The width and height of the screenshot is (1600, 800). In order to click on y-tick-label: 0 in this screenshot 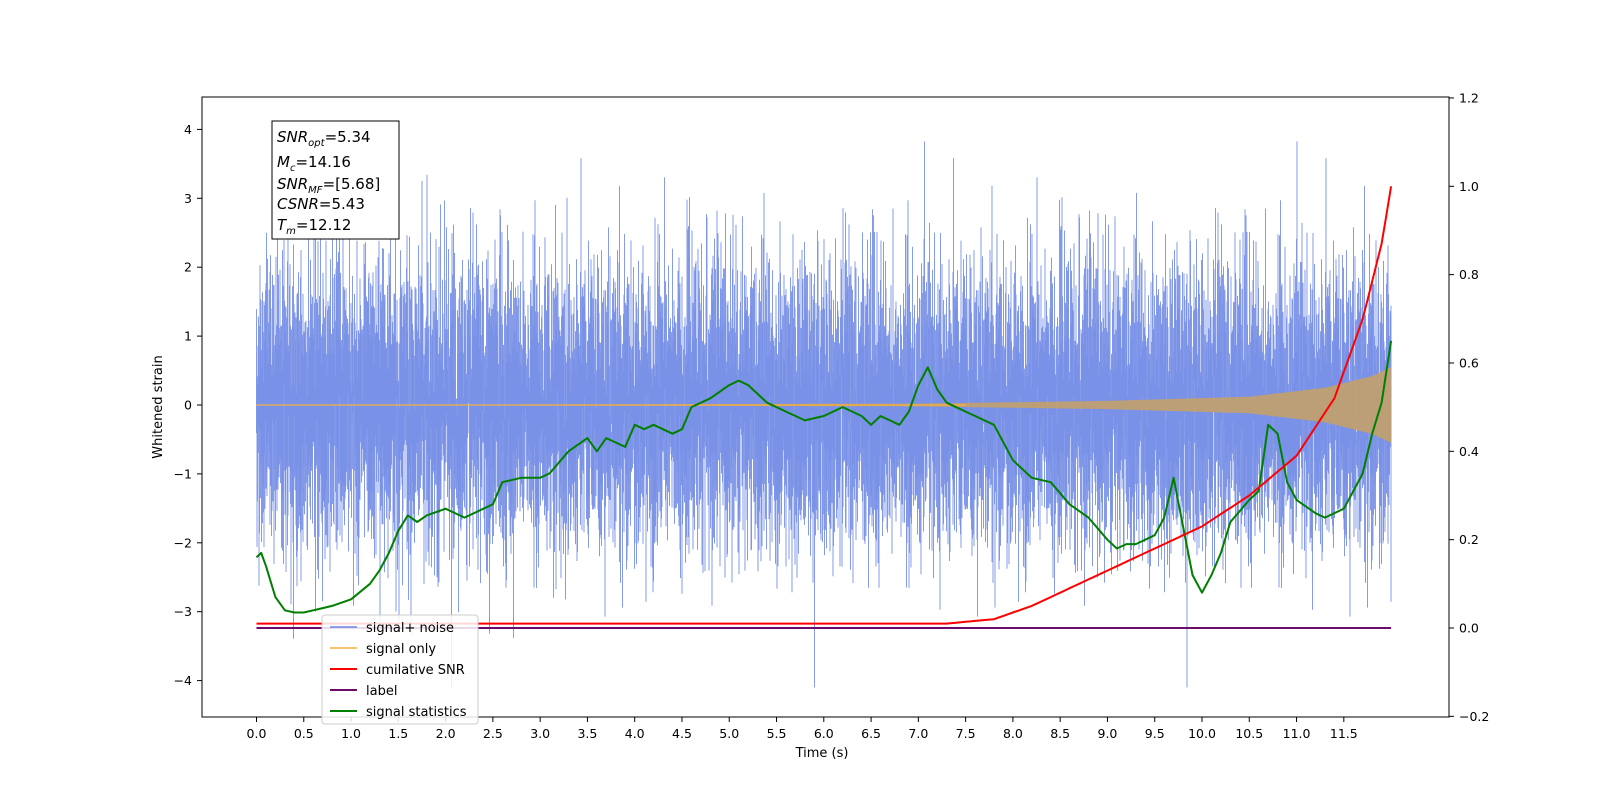, I will do `click(188, 405)`.